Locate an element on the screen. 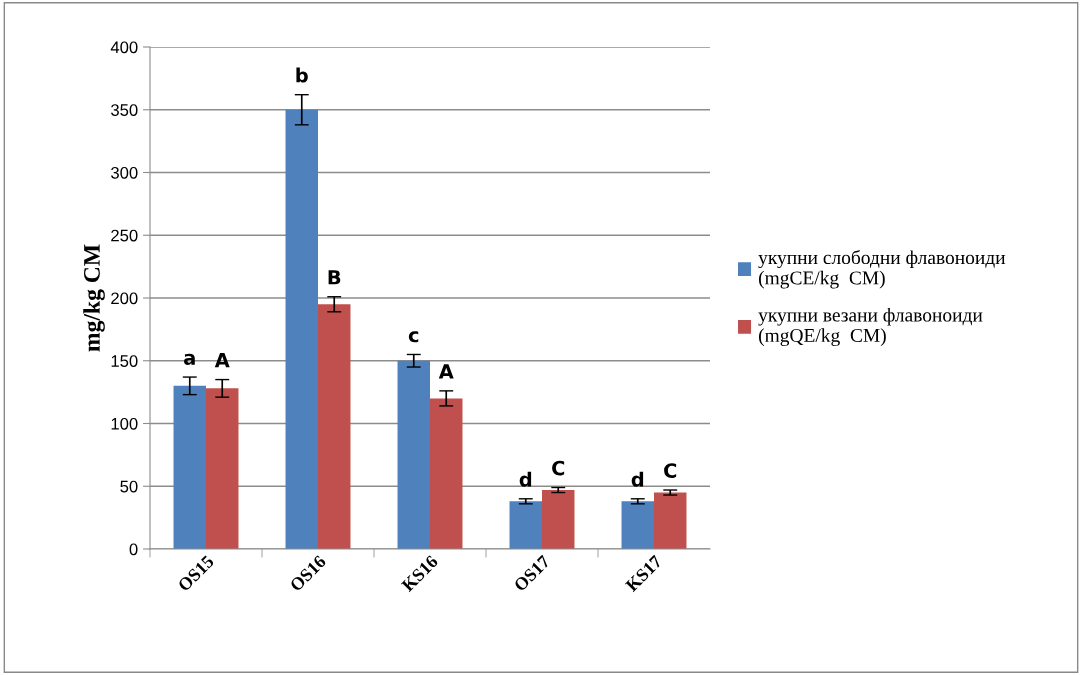 Image resolution: width=1082 pixels, height=675 pixels. y-tick-label: 200 is located at coordinates (124, 298).